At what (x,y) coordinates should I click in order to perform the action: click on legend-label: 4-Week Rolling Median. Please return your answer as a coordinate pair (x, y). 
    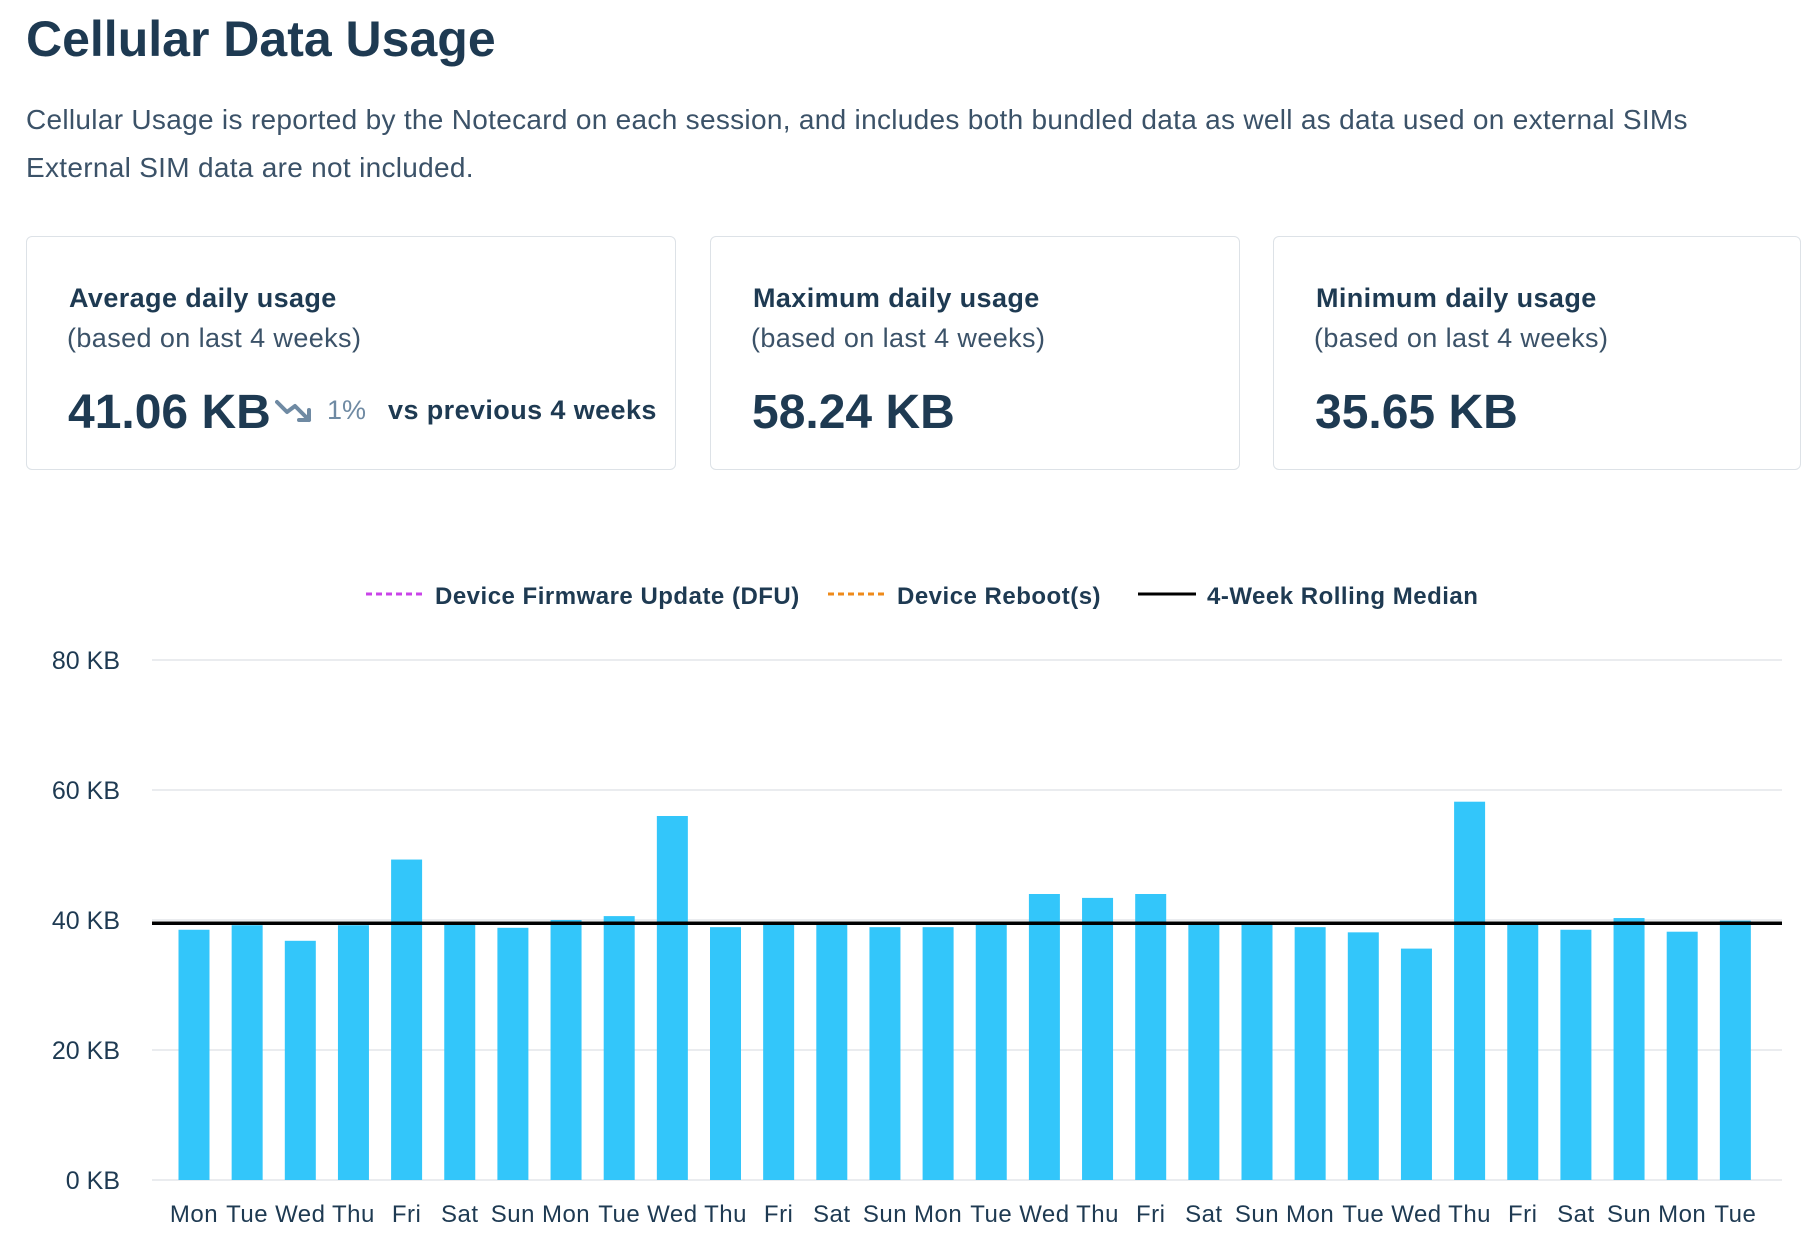
    Looking at the image, I should click on (1342, 596).